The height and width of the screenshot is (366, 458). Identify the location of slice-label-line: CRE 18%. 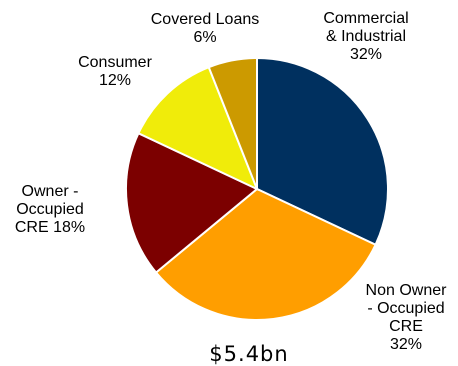
(50, 227).